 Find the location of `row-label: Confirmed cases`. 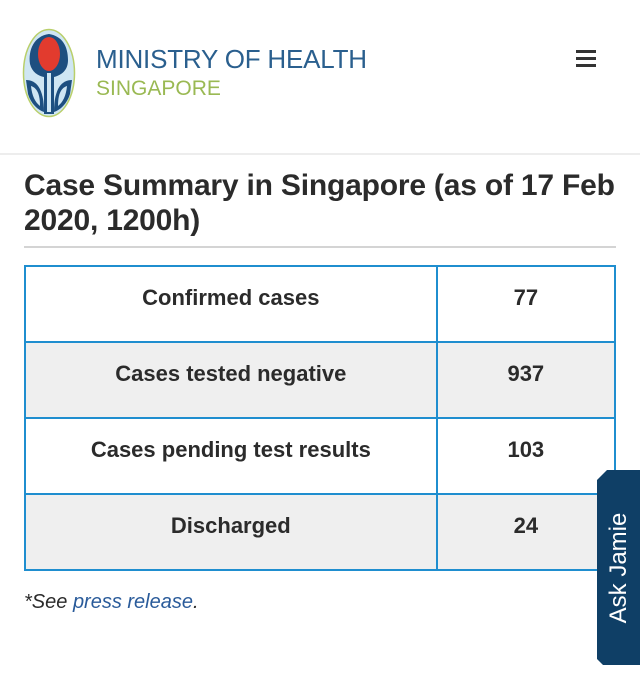

row-label: Confirmed cases is located at coordinates (231, 304).